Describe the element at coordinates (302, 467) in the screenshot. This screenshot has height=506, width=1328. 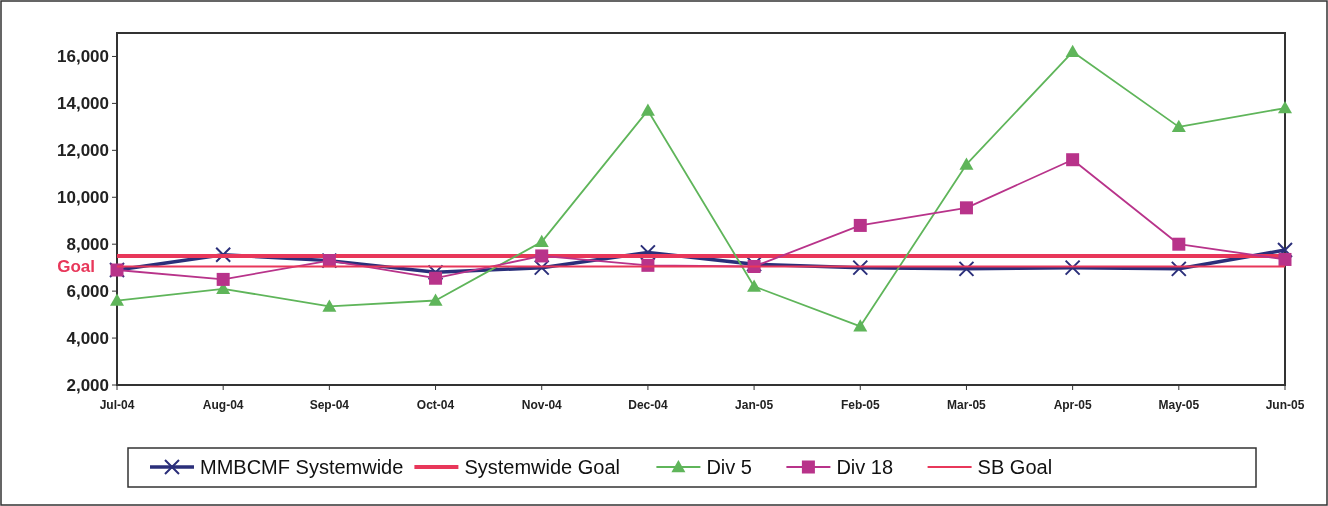
I see `legend-label: MMBCMF Systemwide` at that location.